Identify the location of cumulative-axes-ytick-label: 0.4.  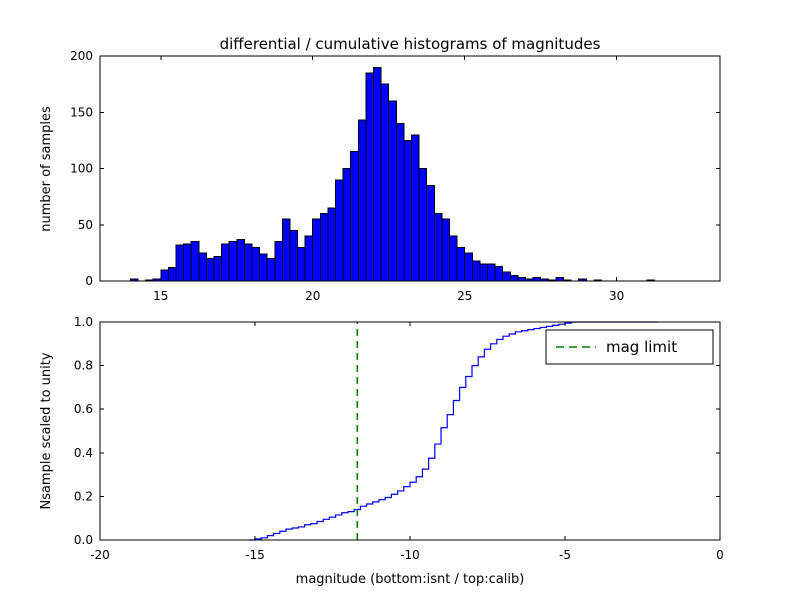
(83, 453).